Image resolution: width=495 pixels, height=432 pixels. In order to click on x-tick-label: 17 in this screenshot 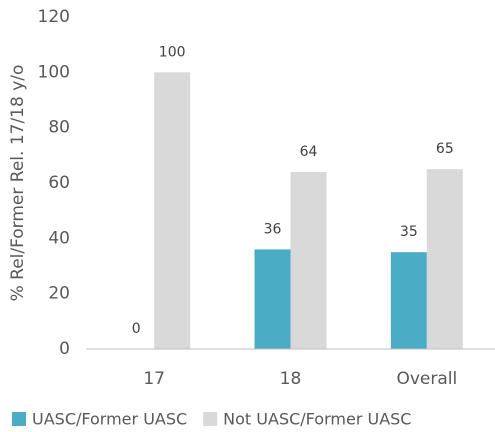, I will do `click(154, 379)`.